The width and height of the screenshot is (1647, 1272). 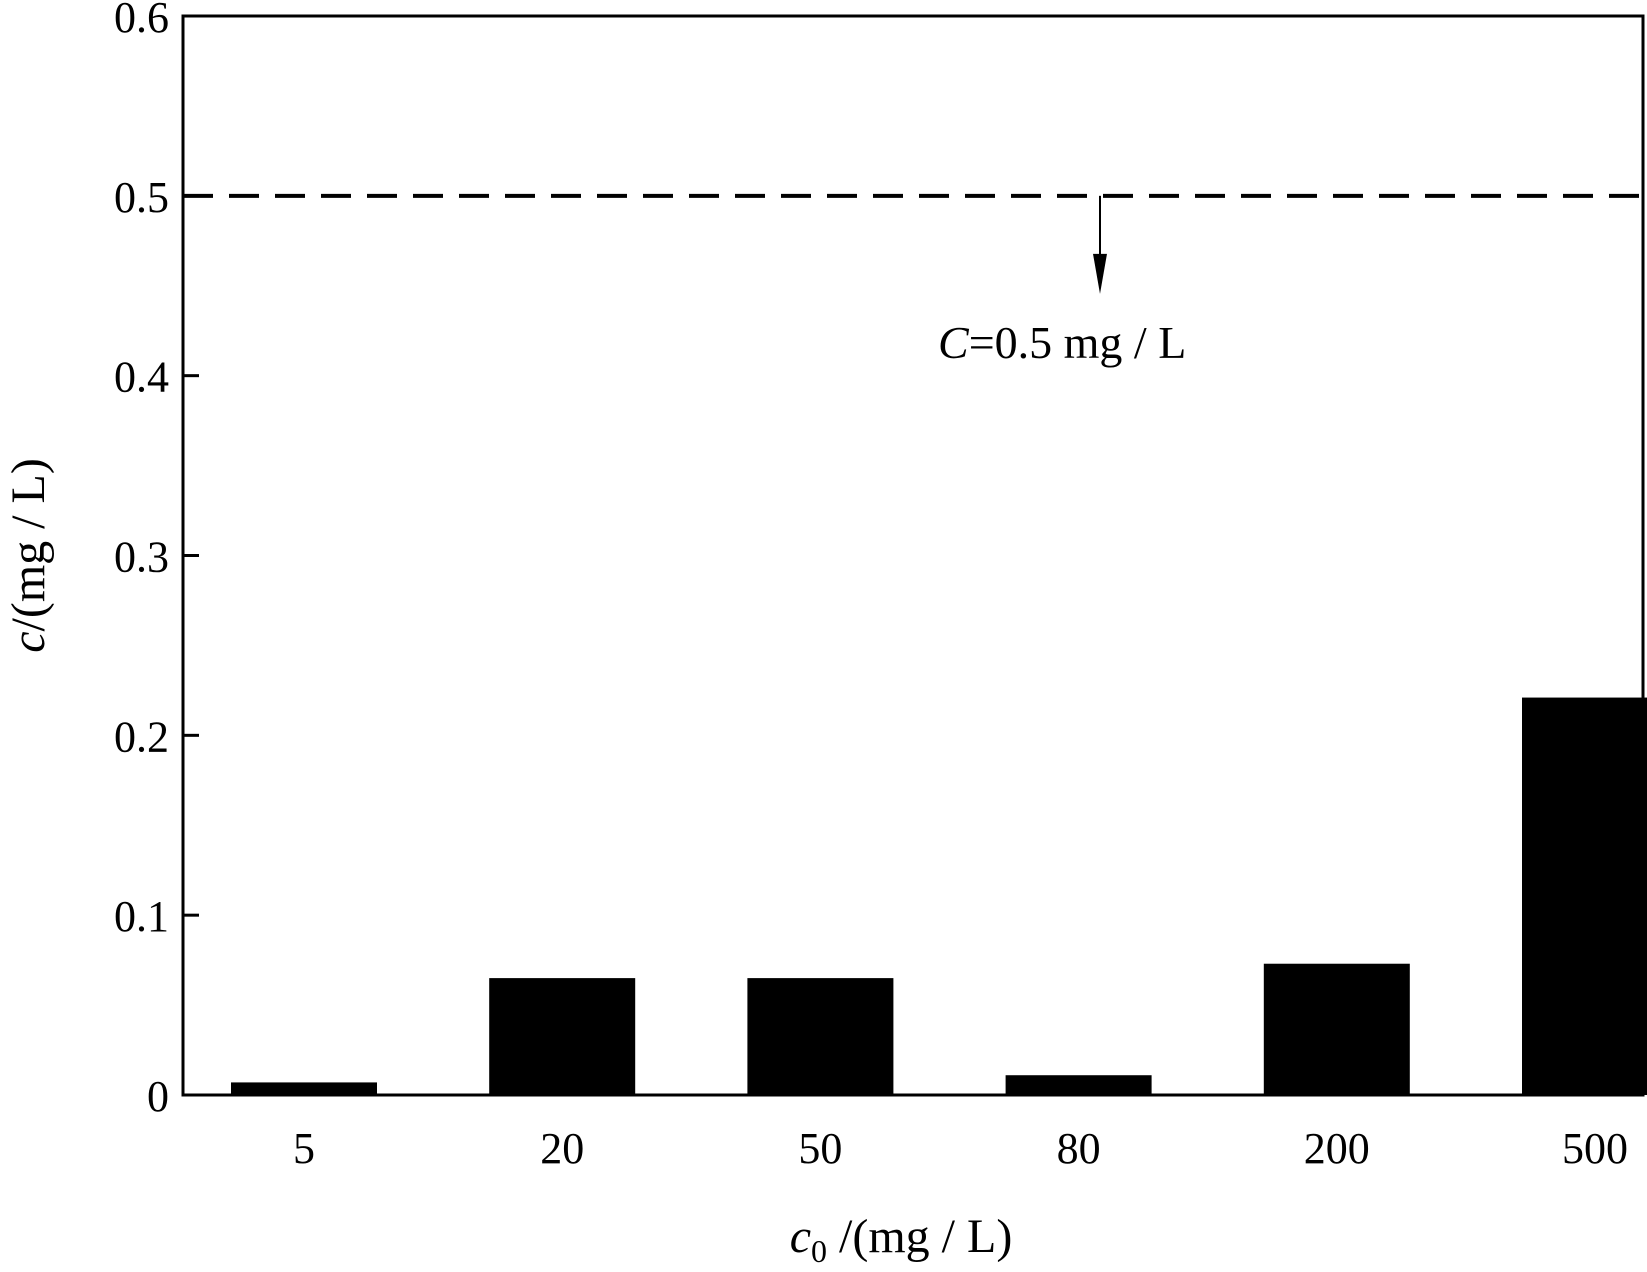 What do you see at coordinates (562, 1148) in the screenshot?
I see `x-tick-label: 20` at bounding box center [562, 1148].